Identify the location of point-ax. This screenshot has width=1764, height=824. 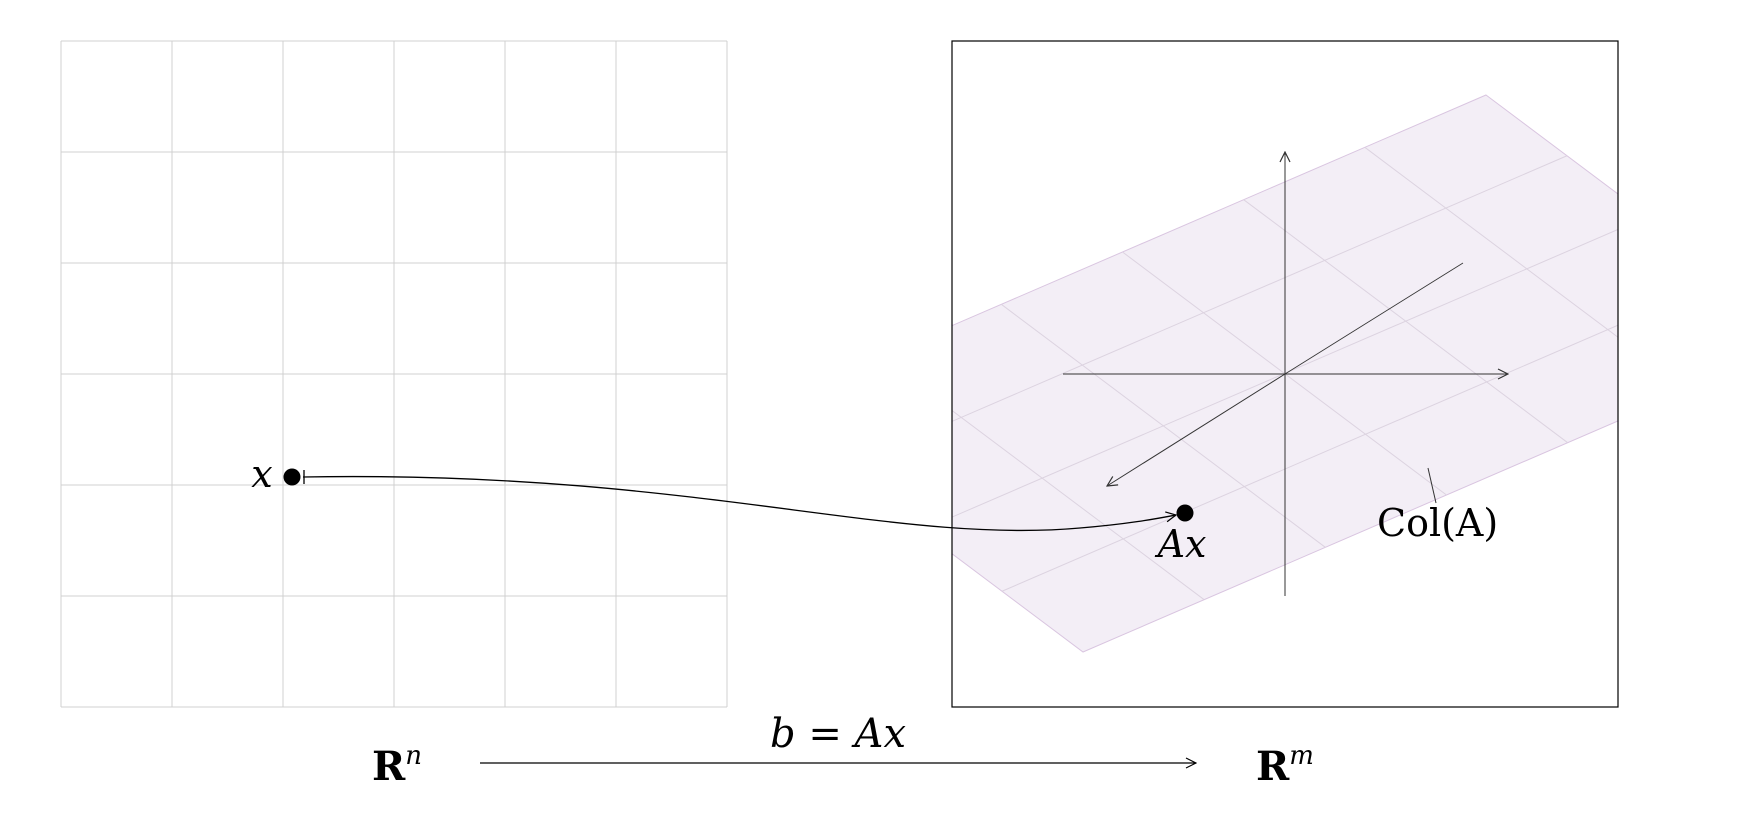
(1185, 513).